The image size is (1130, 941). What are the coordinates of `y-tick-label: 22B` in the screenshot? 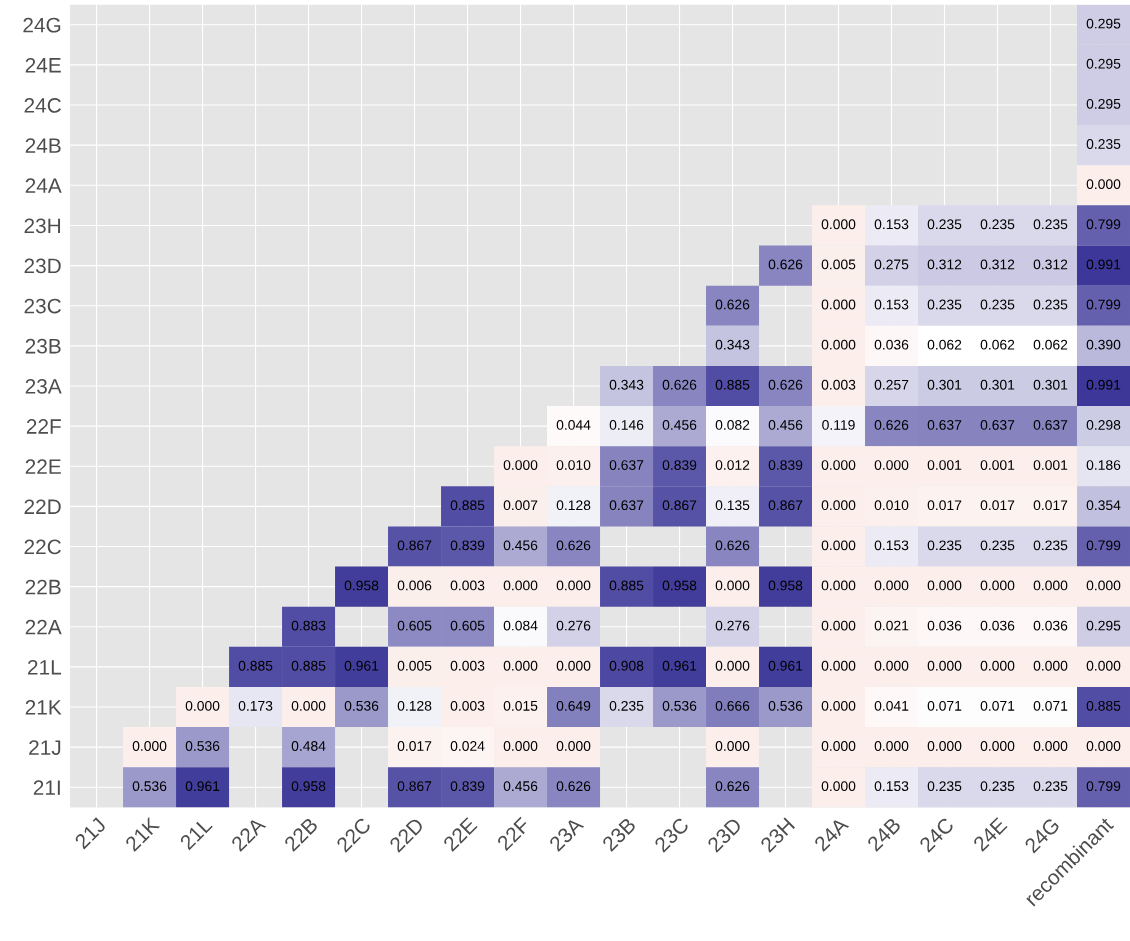 It's located at (43, 587).